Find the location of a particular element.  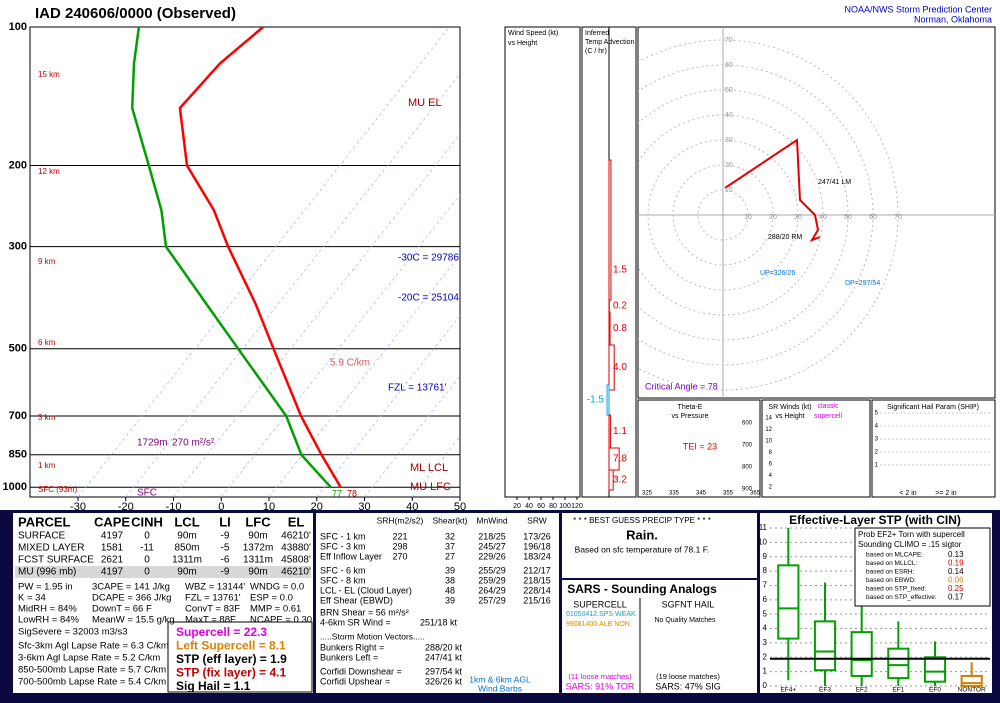

label: FZL = 13761' is located at coordinates (213, 598).